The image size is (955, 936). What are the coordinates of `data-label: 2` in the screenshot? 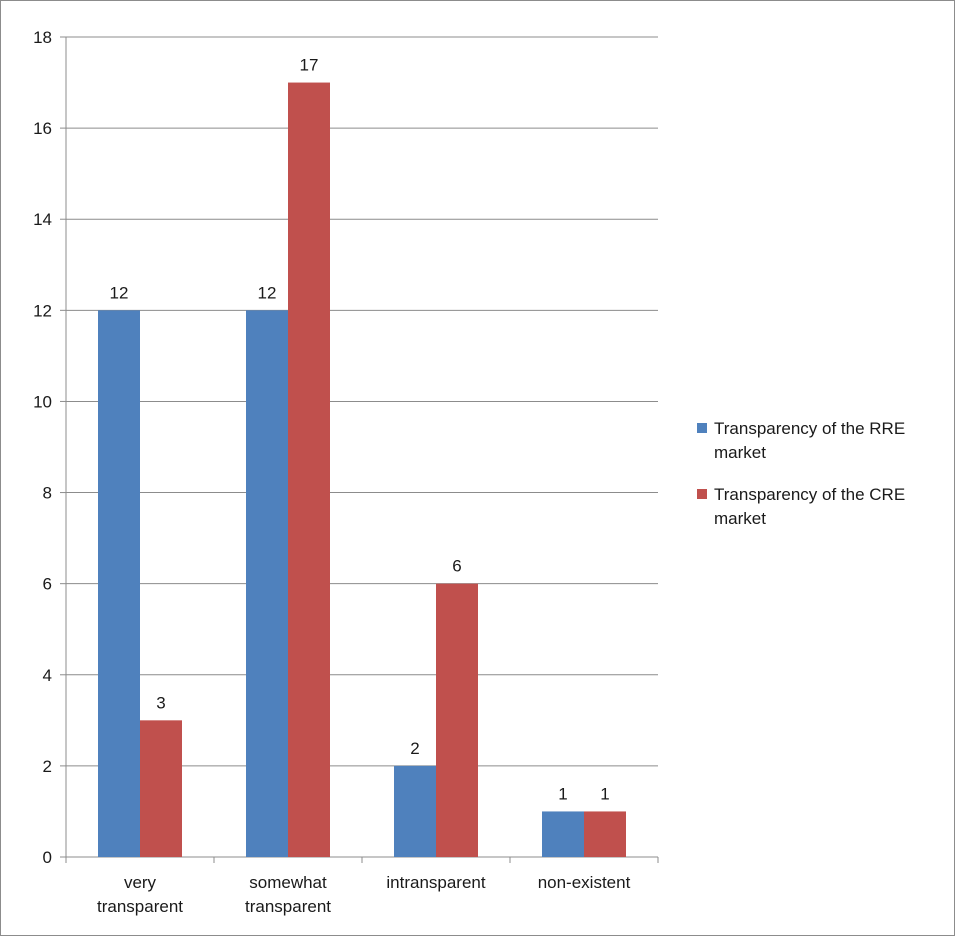 It's located at (414, 748).